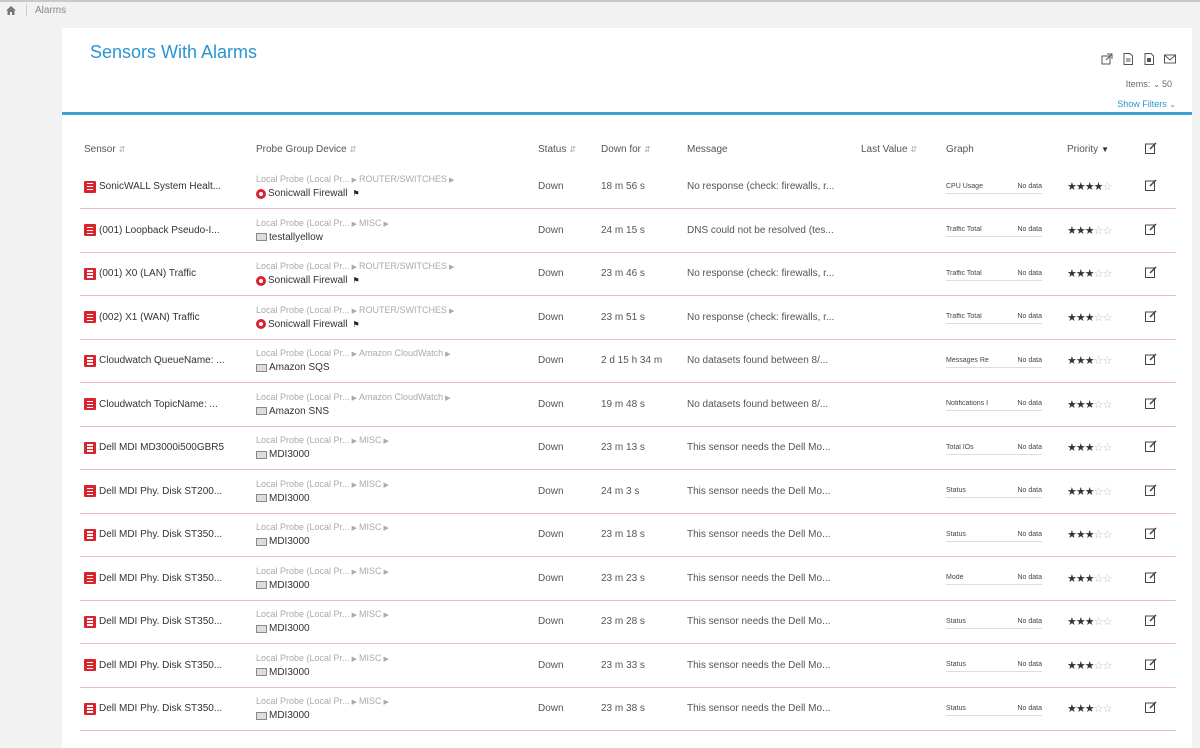 The height and width of the screenshot is (748, 1200). Describe the element at coordinates (1088, 149) in the screenshot. I see `column-header-priority: Priority ▼` at that location.